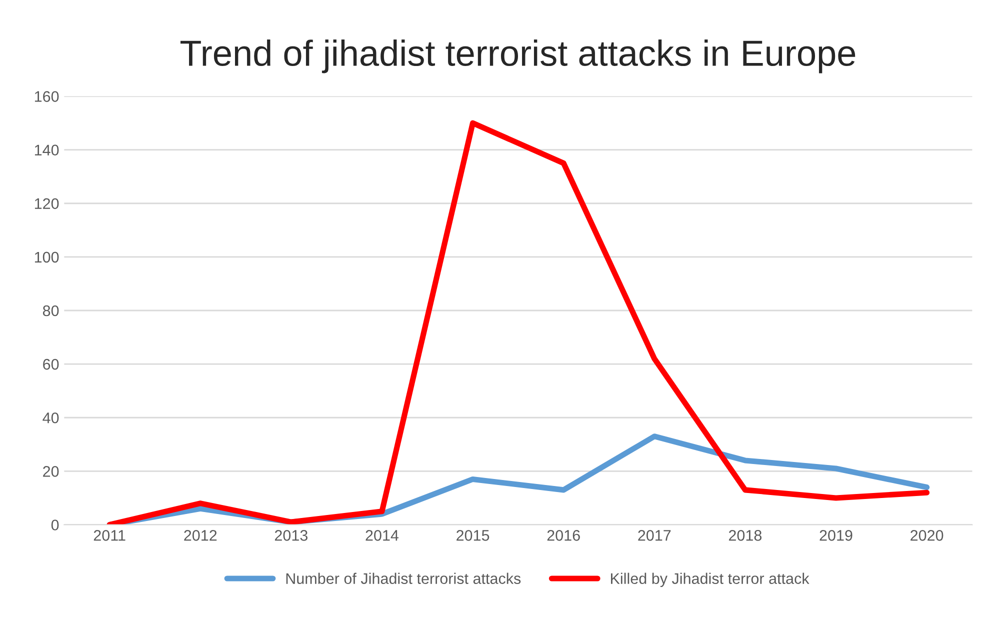  I want to click on y-tick-label: 40, so click(50, 418).